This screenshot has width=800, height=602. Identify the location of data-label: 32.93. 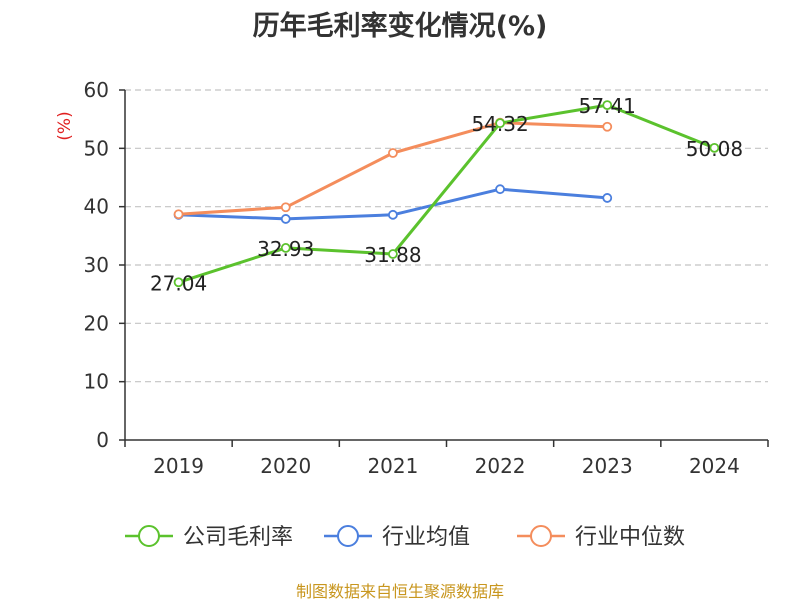
(285, 249).